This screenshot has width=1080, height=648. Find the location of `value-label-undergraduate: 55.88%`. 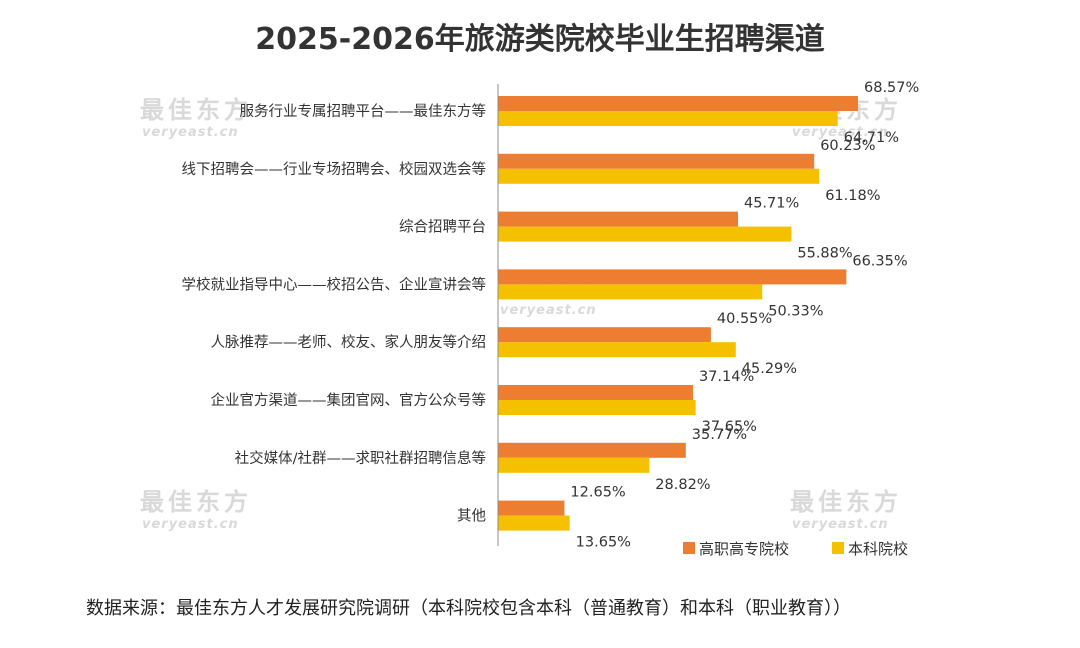

value-label-undergraduate: 55.88% is located at coordinates (824, 254).